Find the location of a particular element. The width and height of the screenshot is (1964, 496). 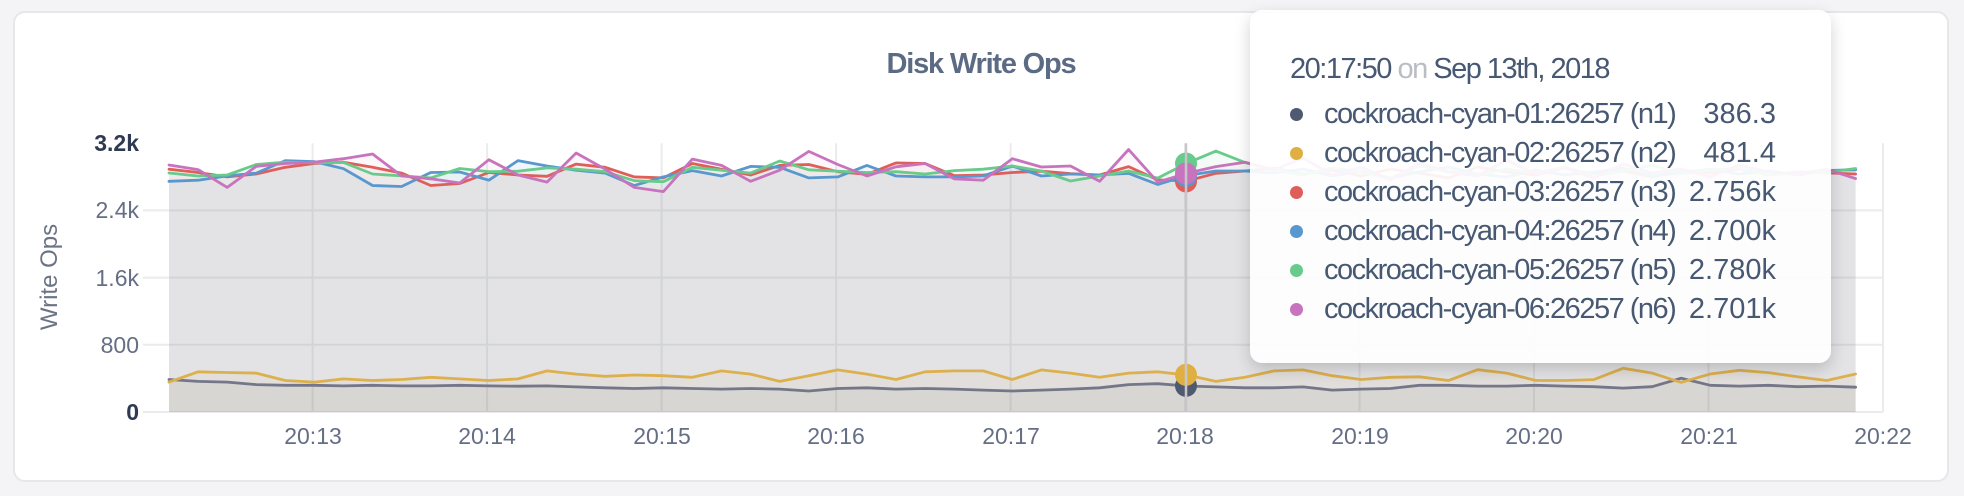

svg-text: Write Ops is located at coordinates (49, 277).